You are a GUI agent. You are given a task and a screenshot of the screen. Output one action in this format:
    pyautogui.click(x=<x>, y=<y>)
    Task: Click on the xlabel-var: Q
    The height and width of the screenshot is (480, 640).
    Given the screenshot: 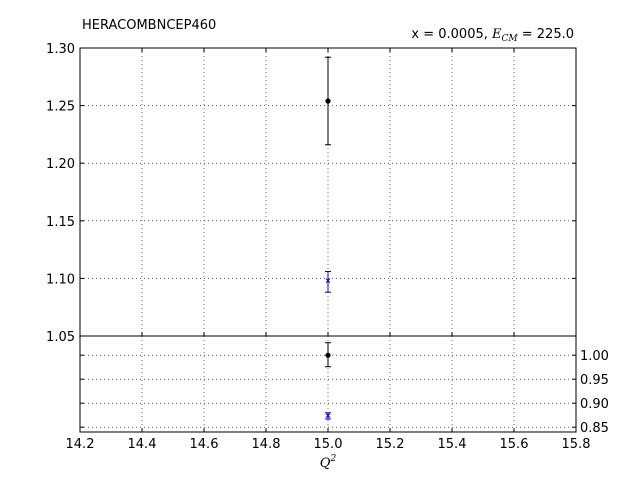 What is the action you would take?
    pyautogui.click(x=325, y=463)
    